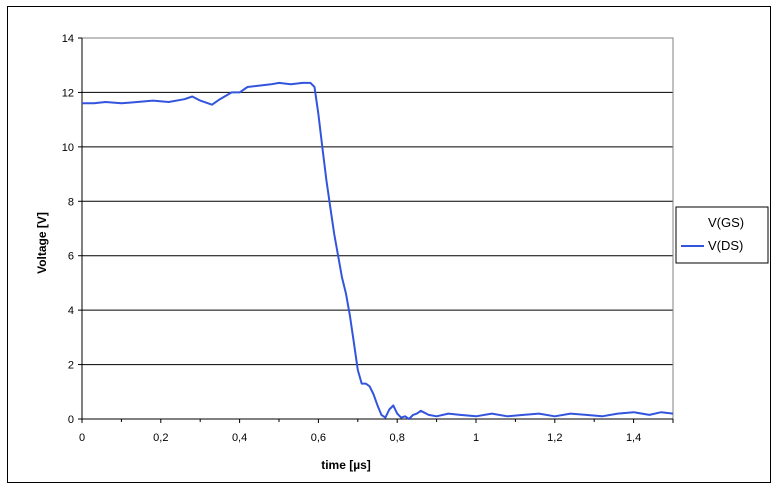 This screenshot has height=489, width=780. What do you see at coordinates (71, 366) in the screenshot?
I see `y-tick-label-1: 2` at bounding box center [71, 366].